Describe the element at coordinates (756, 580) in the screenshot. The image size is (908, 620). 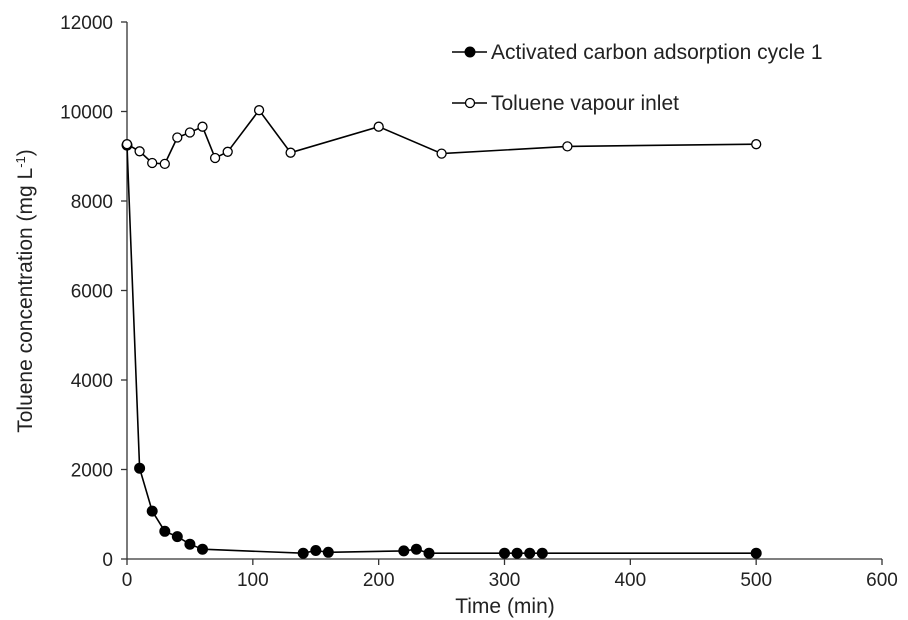
I see `x-tick-label: 500` at that location.